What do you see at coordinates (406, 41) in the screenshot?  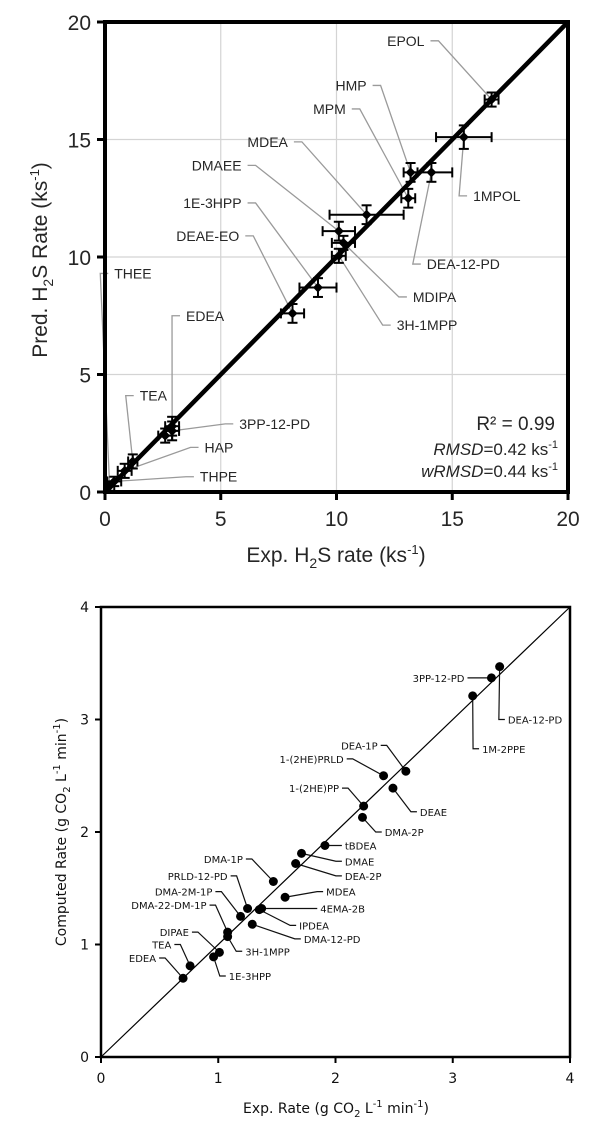 I see `point-label: EPOL` at bounding box center [406, 41].